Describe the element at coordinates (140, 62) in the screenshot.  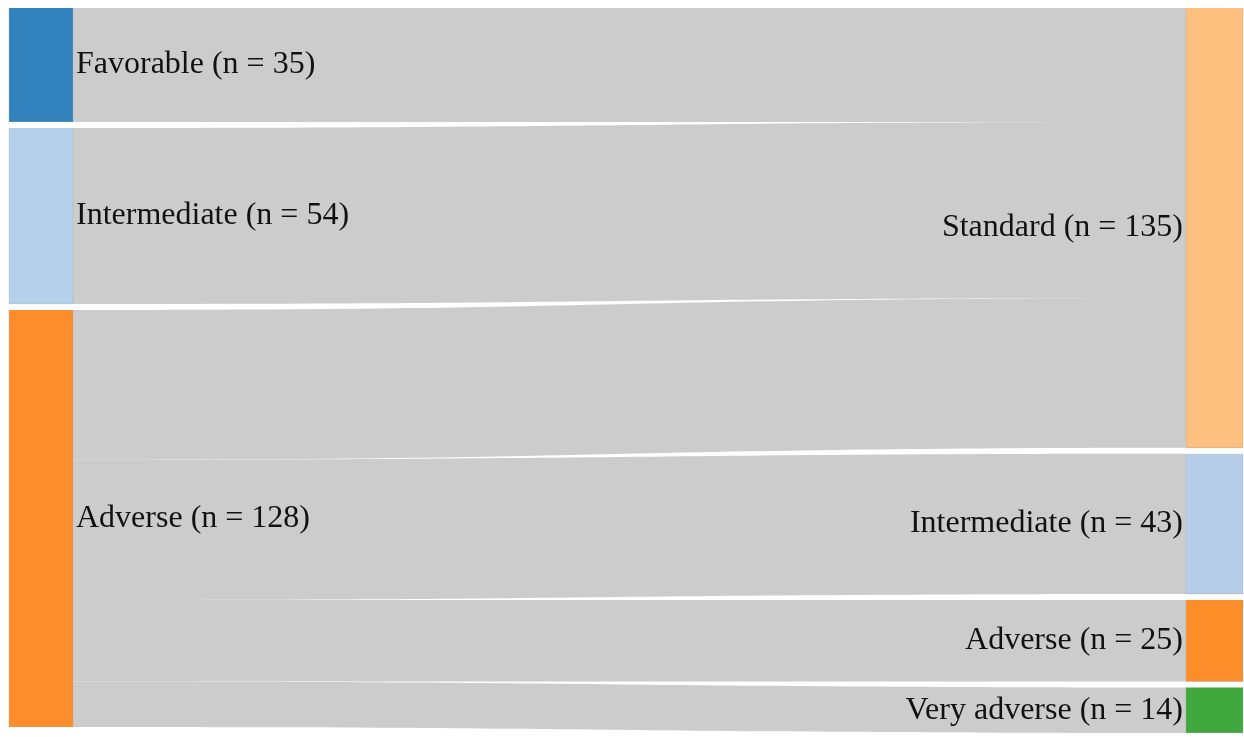
I see `category-label: Favorable` at that location.